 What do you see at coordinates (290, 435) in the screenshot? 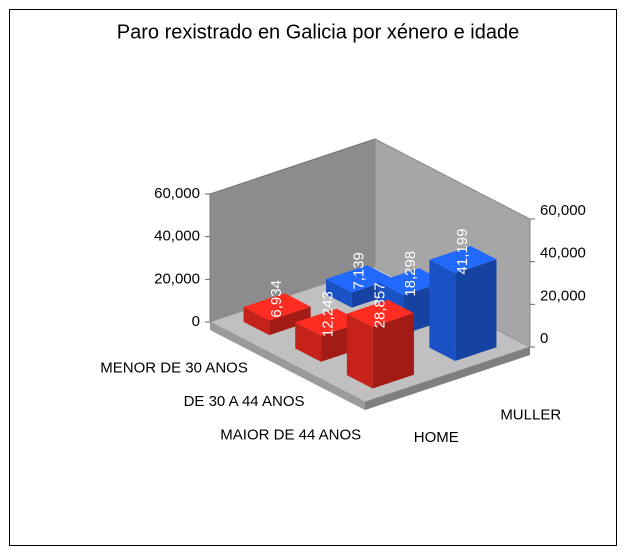
I see `category-label: MAIOR DE 44 ANOS` at bounding box center [290, 435].